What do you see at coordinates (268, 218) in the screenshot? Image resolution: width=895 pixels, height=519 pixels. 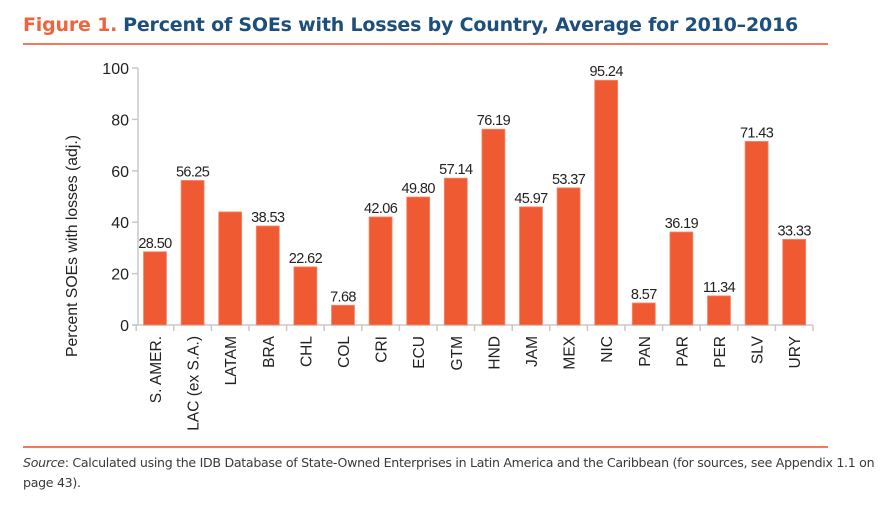 I see `data-label: 38.53` at bounding box center [268, 218].